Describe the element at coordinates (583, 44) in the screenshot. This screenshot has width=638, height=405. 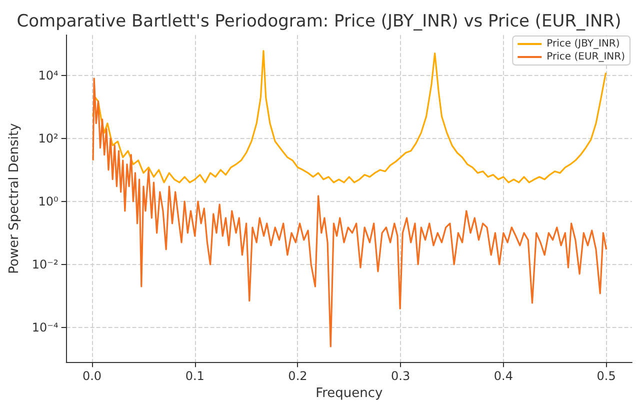
I see `legend-label: Price (JBY_INR)` at that location.